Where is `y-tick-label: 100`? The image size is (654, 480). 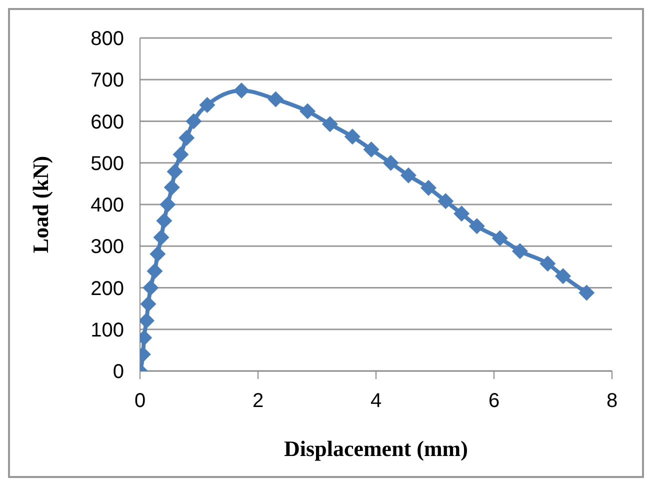
y-tick-label: 100 is located at coordinates (107, 330).